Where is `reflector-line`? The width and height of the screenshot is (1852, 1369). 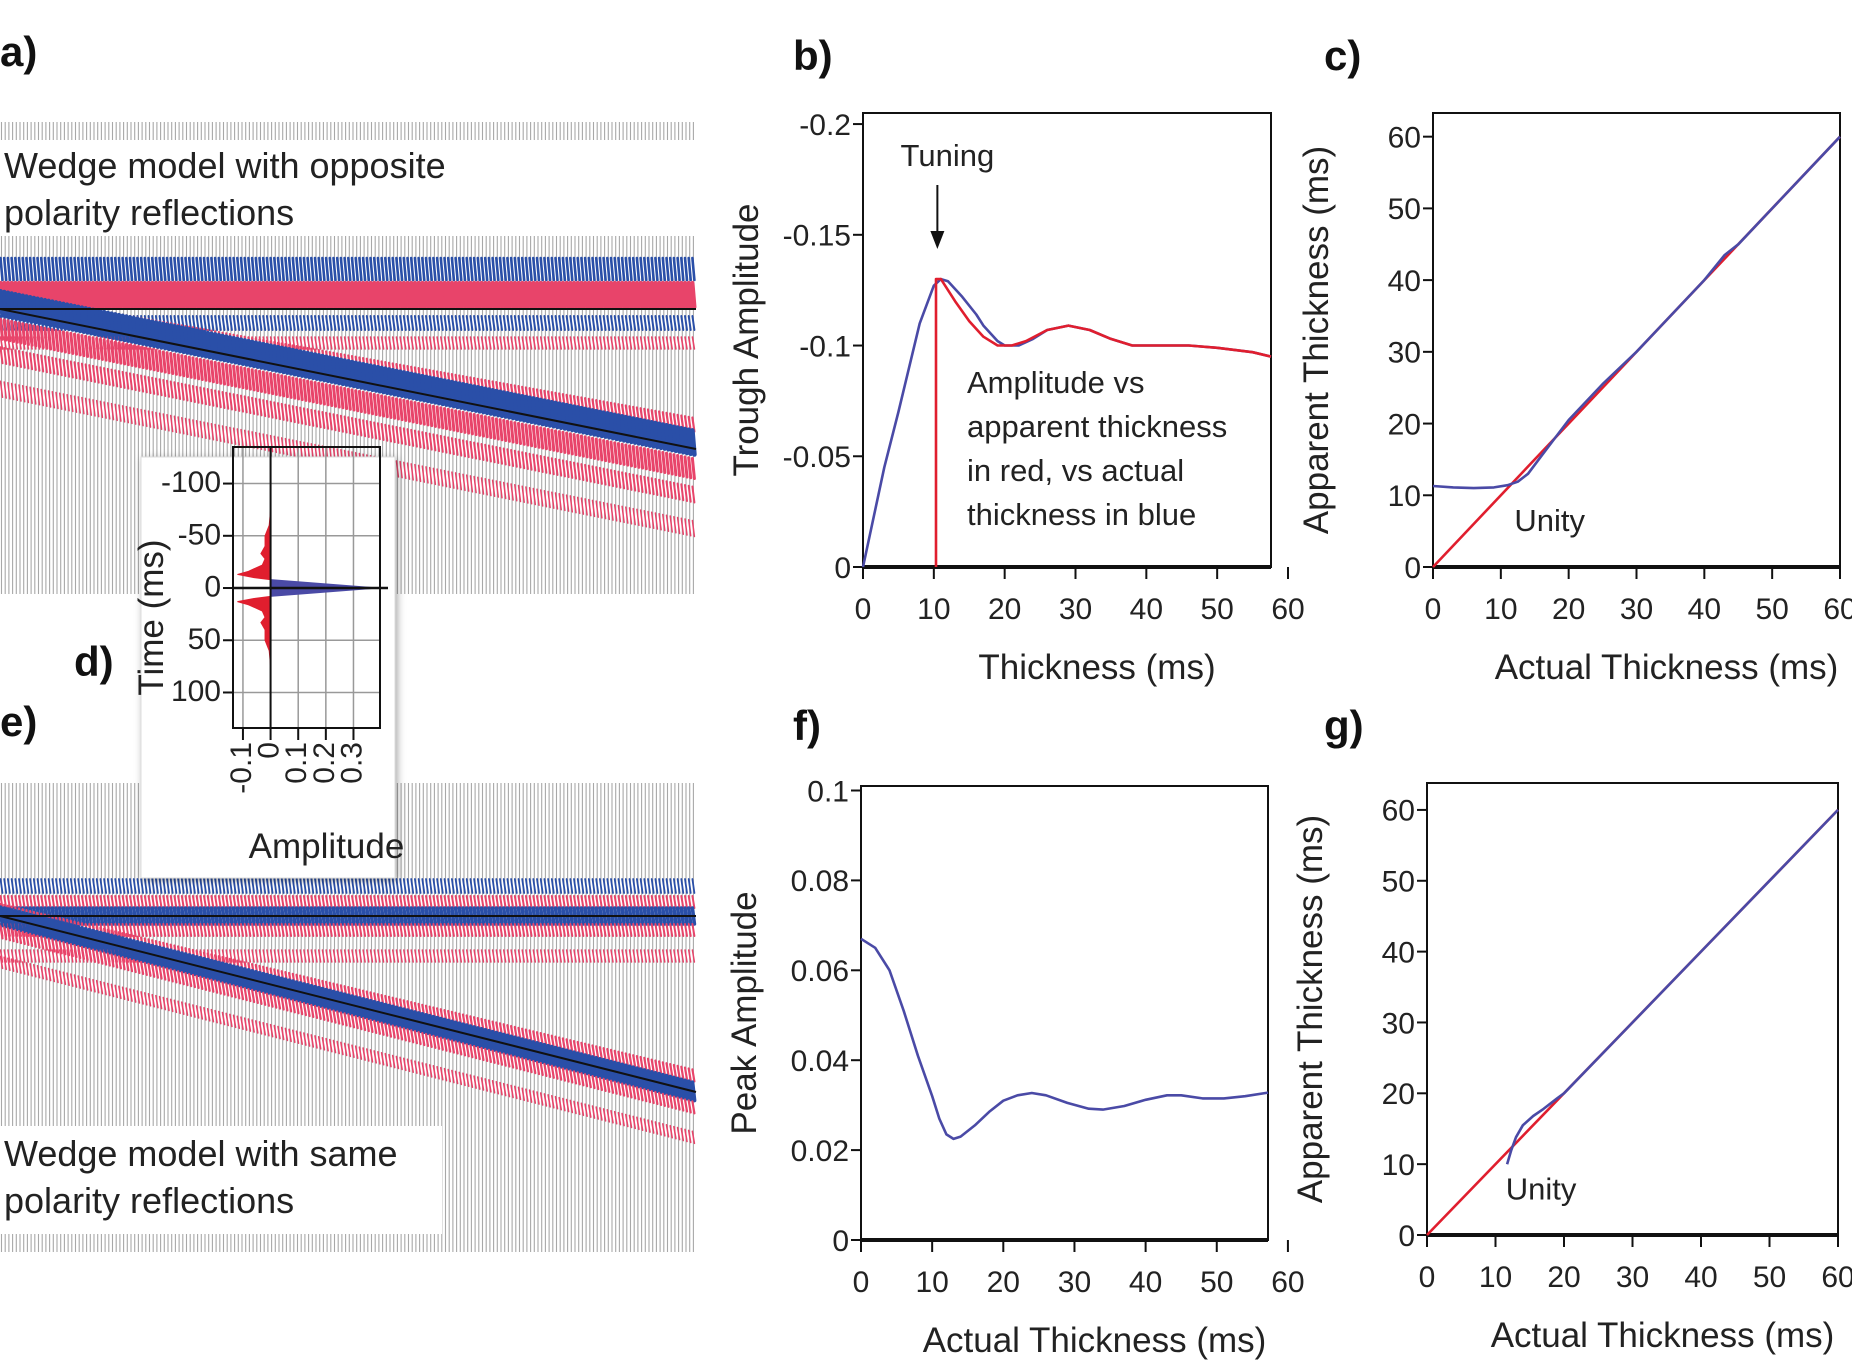 reflector-line is located at coordinates (348, 1004).